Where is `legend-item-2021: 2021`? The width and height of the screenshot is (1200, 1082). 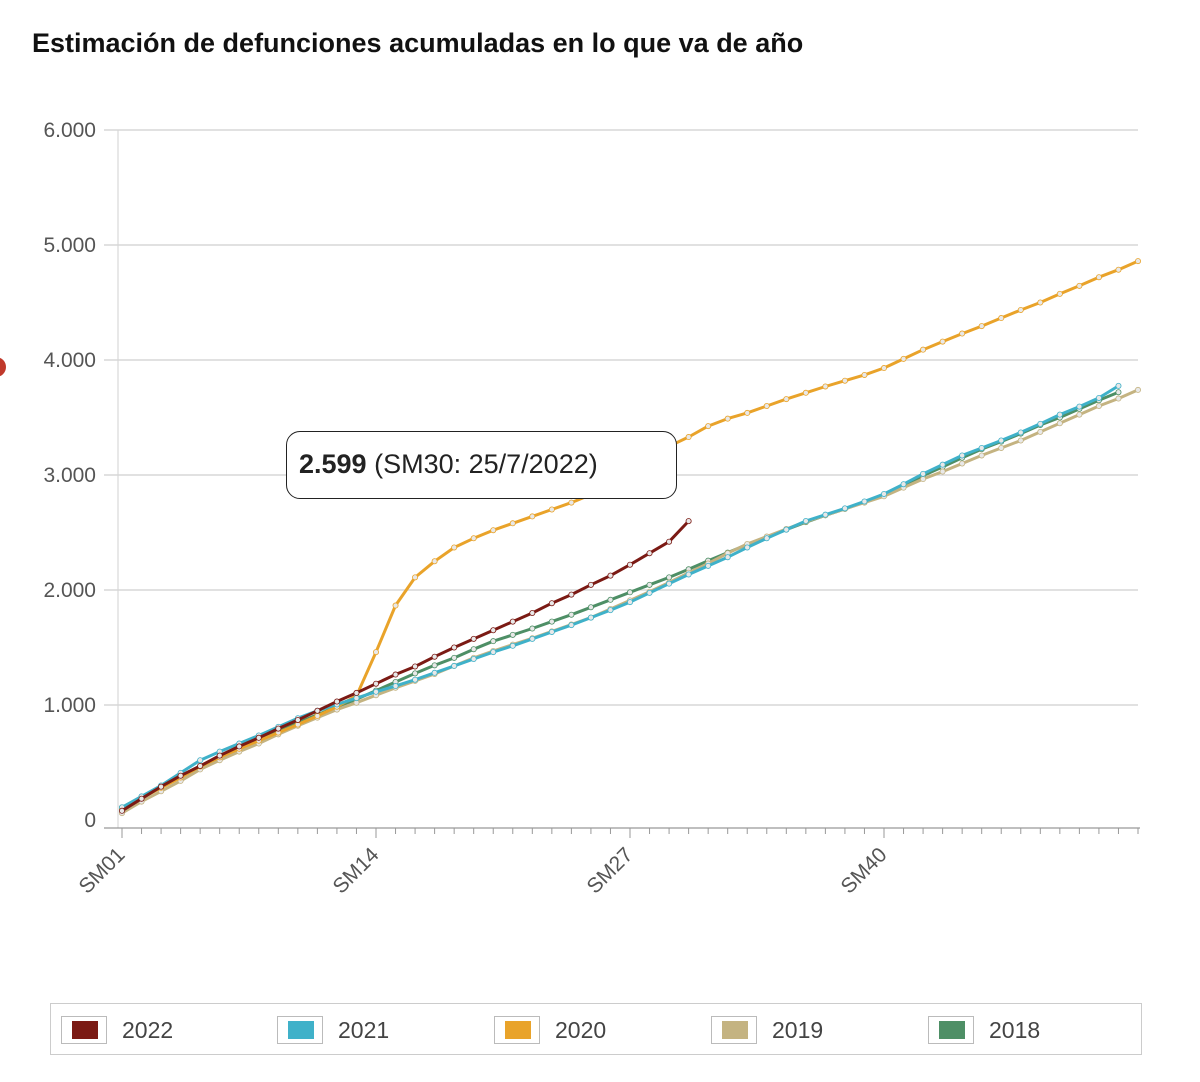 legend-item-2021: 2021 is located at coordinates (333, 1030).